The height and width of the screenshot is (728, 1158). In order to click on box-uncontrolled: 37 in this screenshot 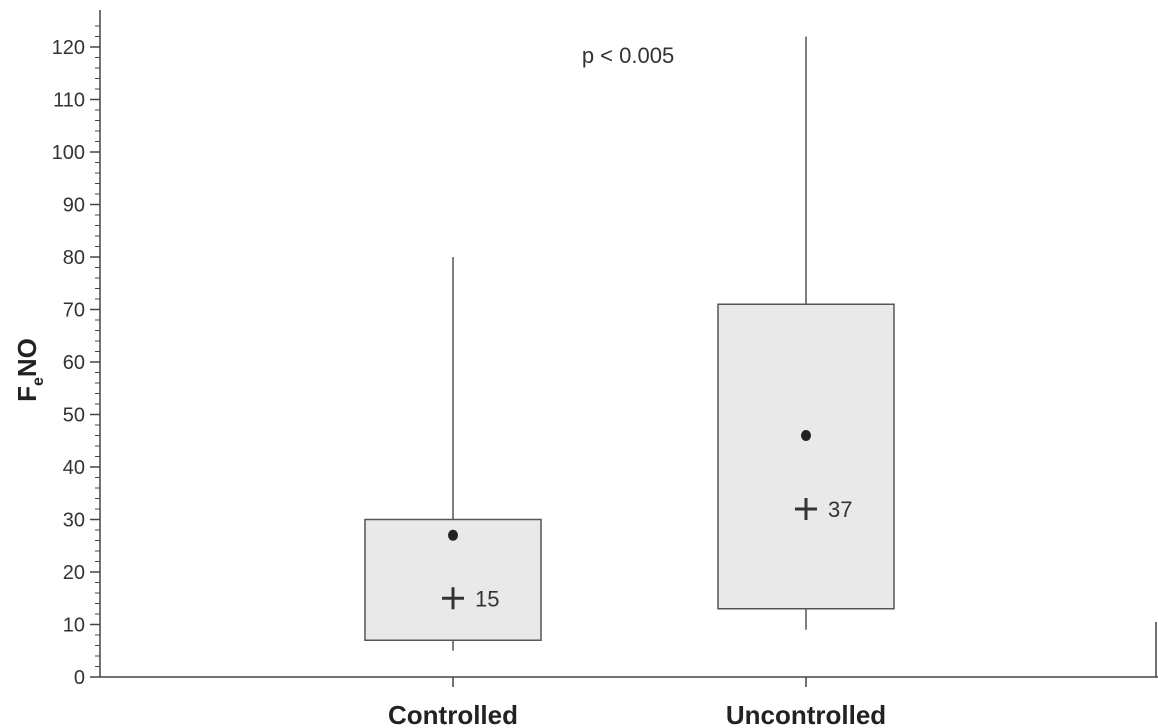, I will do `click(806, 333)`.